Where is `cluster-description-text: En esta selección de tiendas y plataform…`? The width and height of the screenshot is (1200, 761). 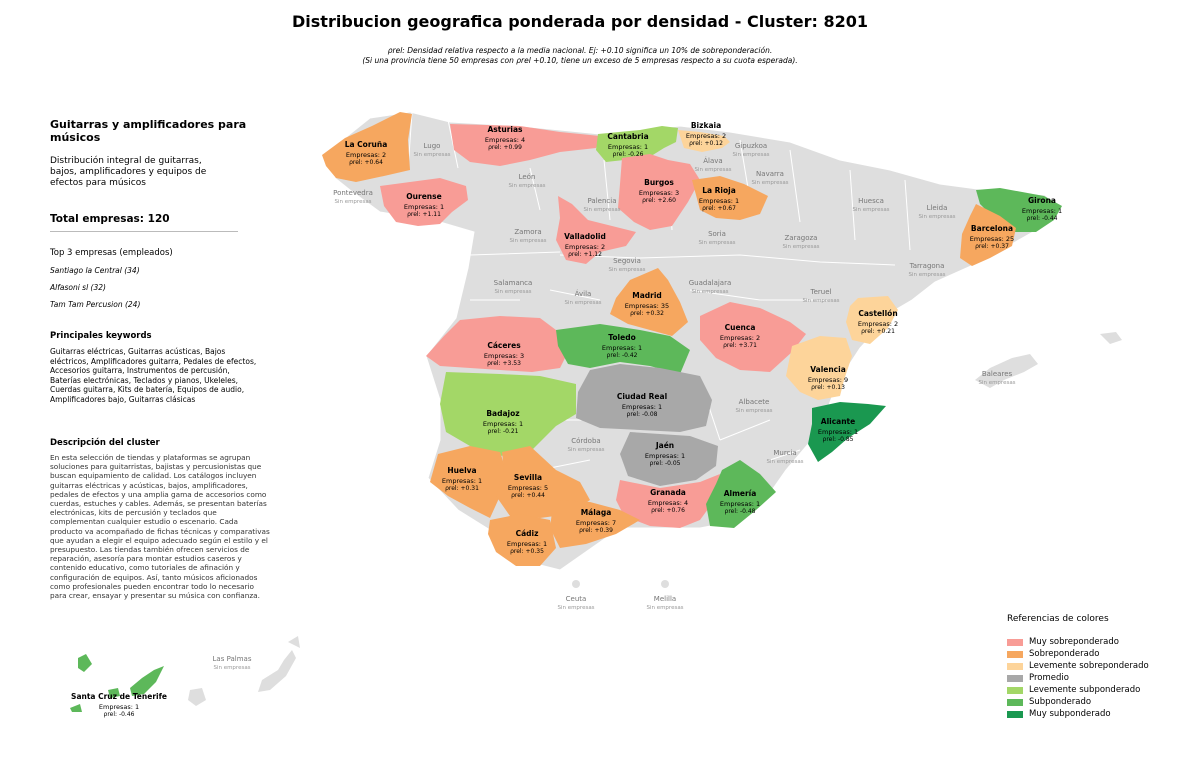 cluster-description-text: En esta selección de tiendas y plataform… is located at coordinates (160, 527).